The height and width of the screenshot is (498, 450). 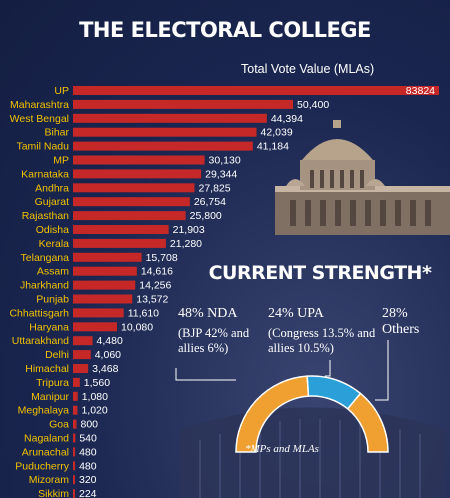 What do you see at coordinates (308, 69) in the screenshot?
I see `chart-subtitle: Total Vote Value (MLAs)` at bounding box center [308, 69].